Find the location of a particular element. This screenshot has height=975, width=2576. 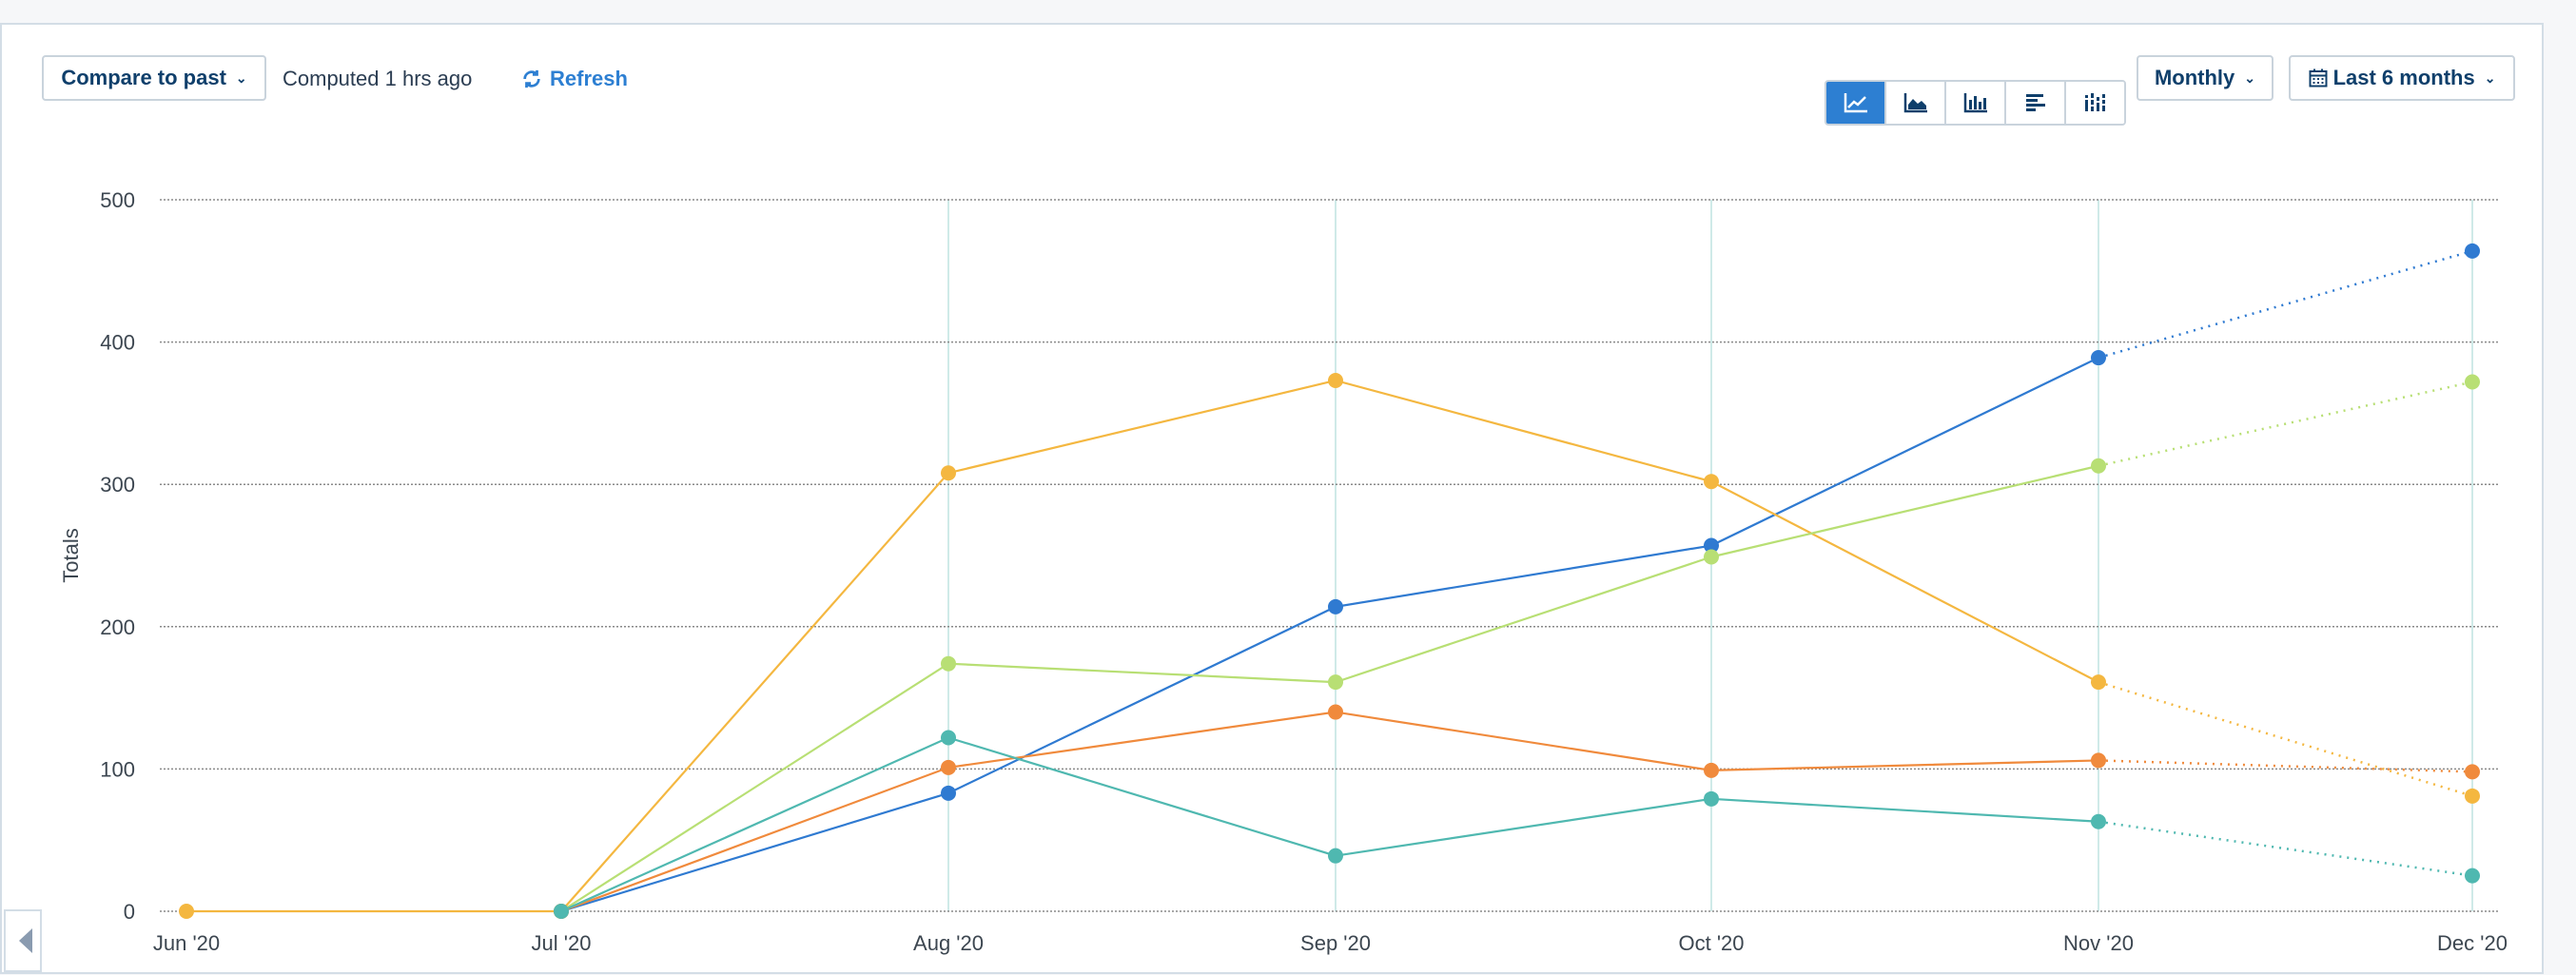

compare-to-past-dropdown: Compare to past ⌄ is located at coordinates (154, 78).